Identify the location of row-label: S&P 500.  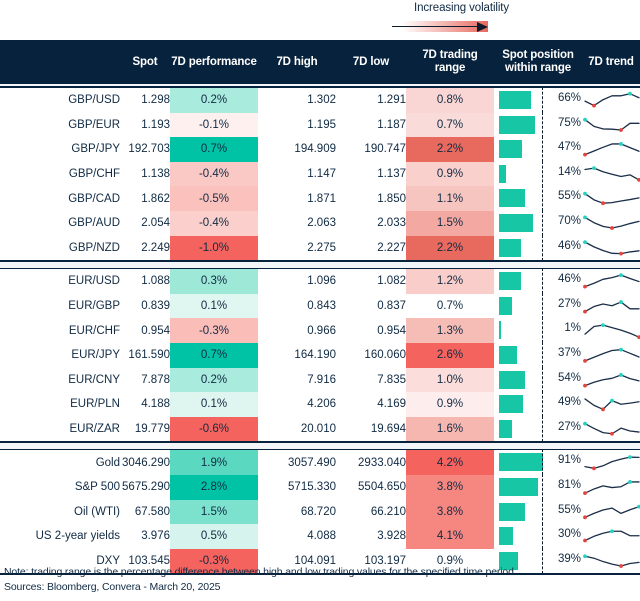
(97, 487).